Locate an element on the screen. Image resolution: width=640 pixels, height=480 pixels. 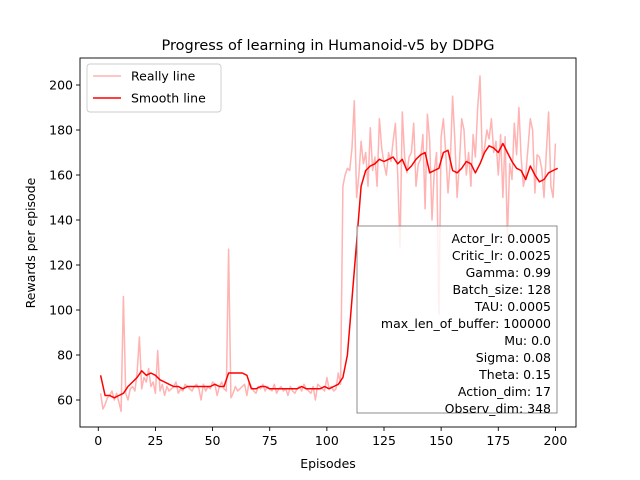
y-tick-label: 160 is located at coordinates (61, 175).